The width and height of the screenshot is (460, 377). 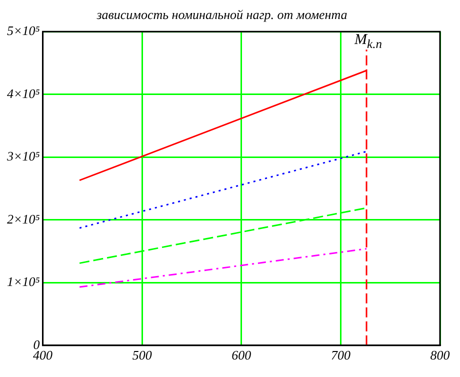 What do you see at coordinates (142, 355) in the screenshot?
I see `x-tick-label: 500` at bounding box center [142, 355].